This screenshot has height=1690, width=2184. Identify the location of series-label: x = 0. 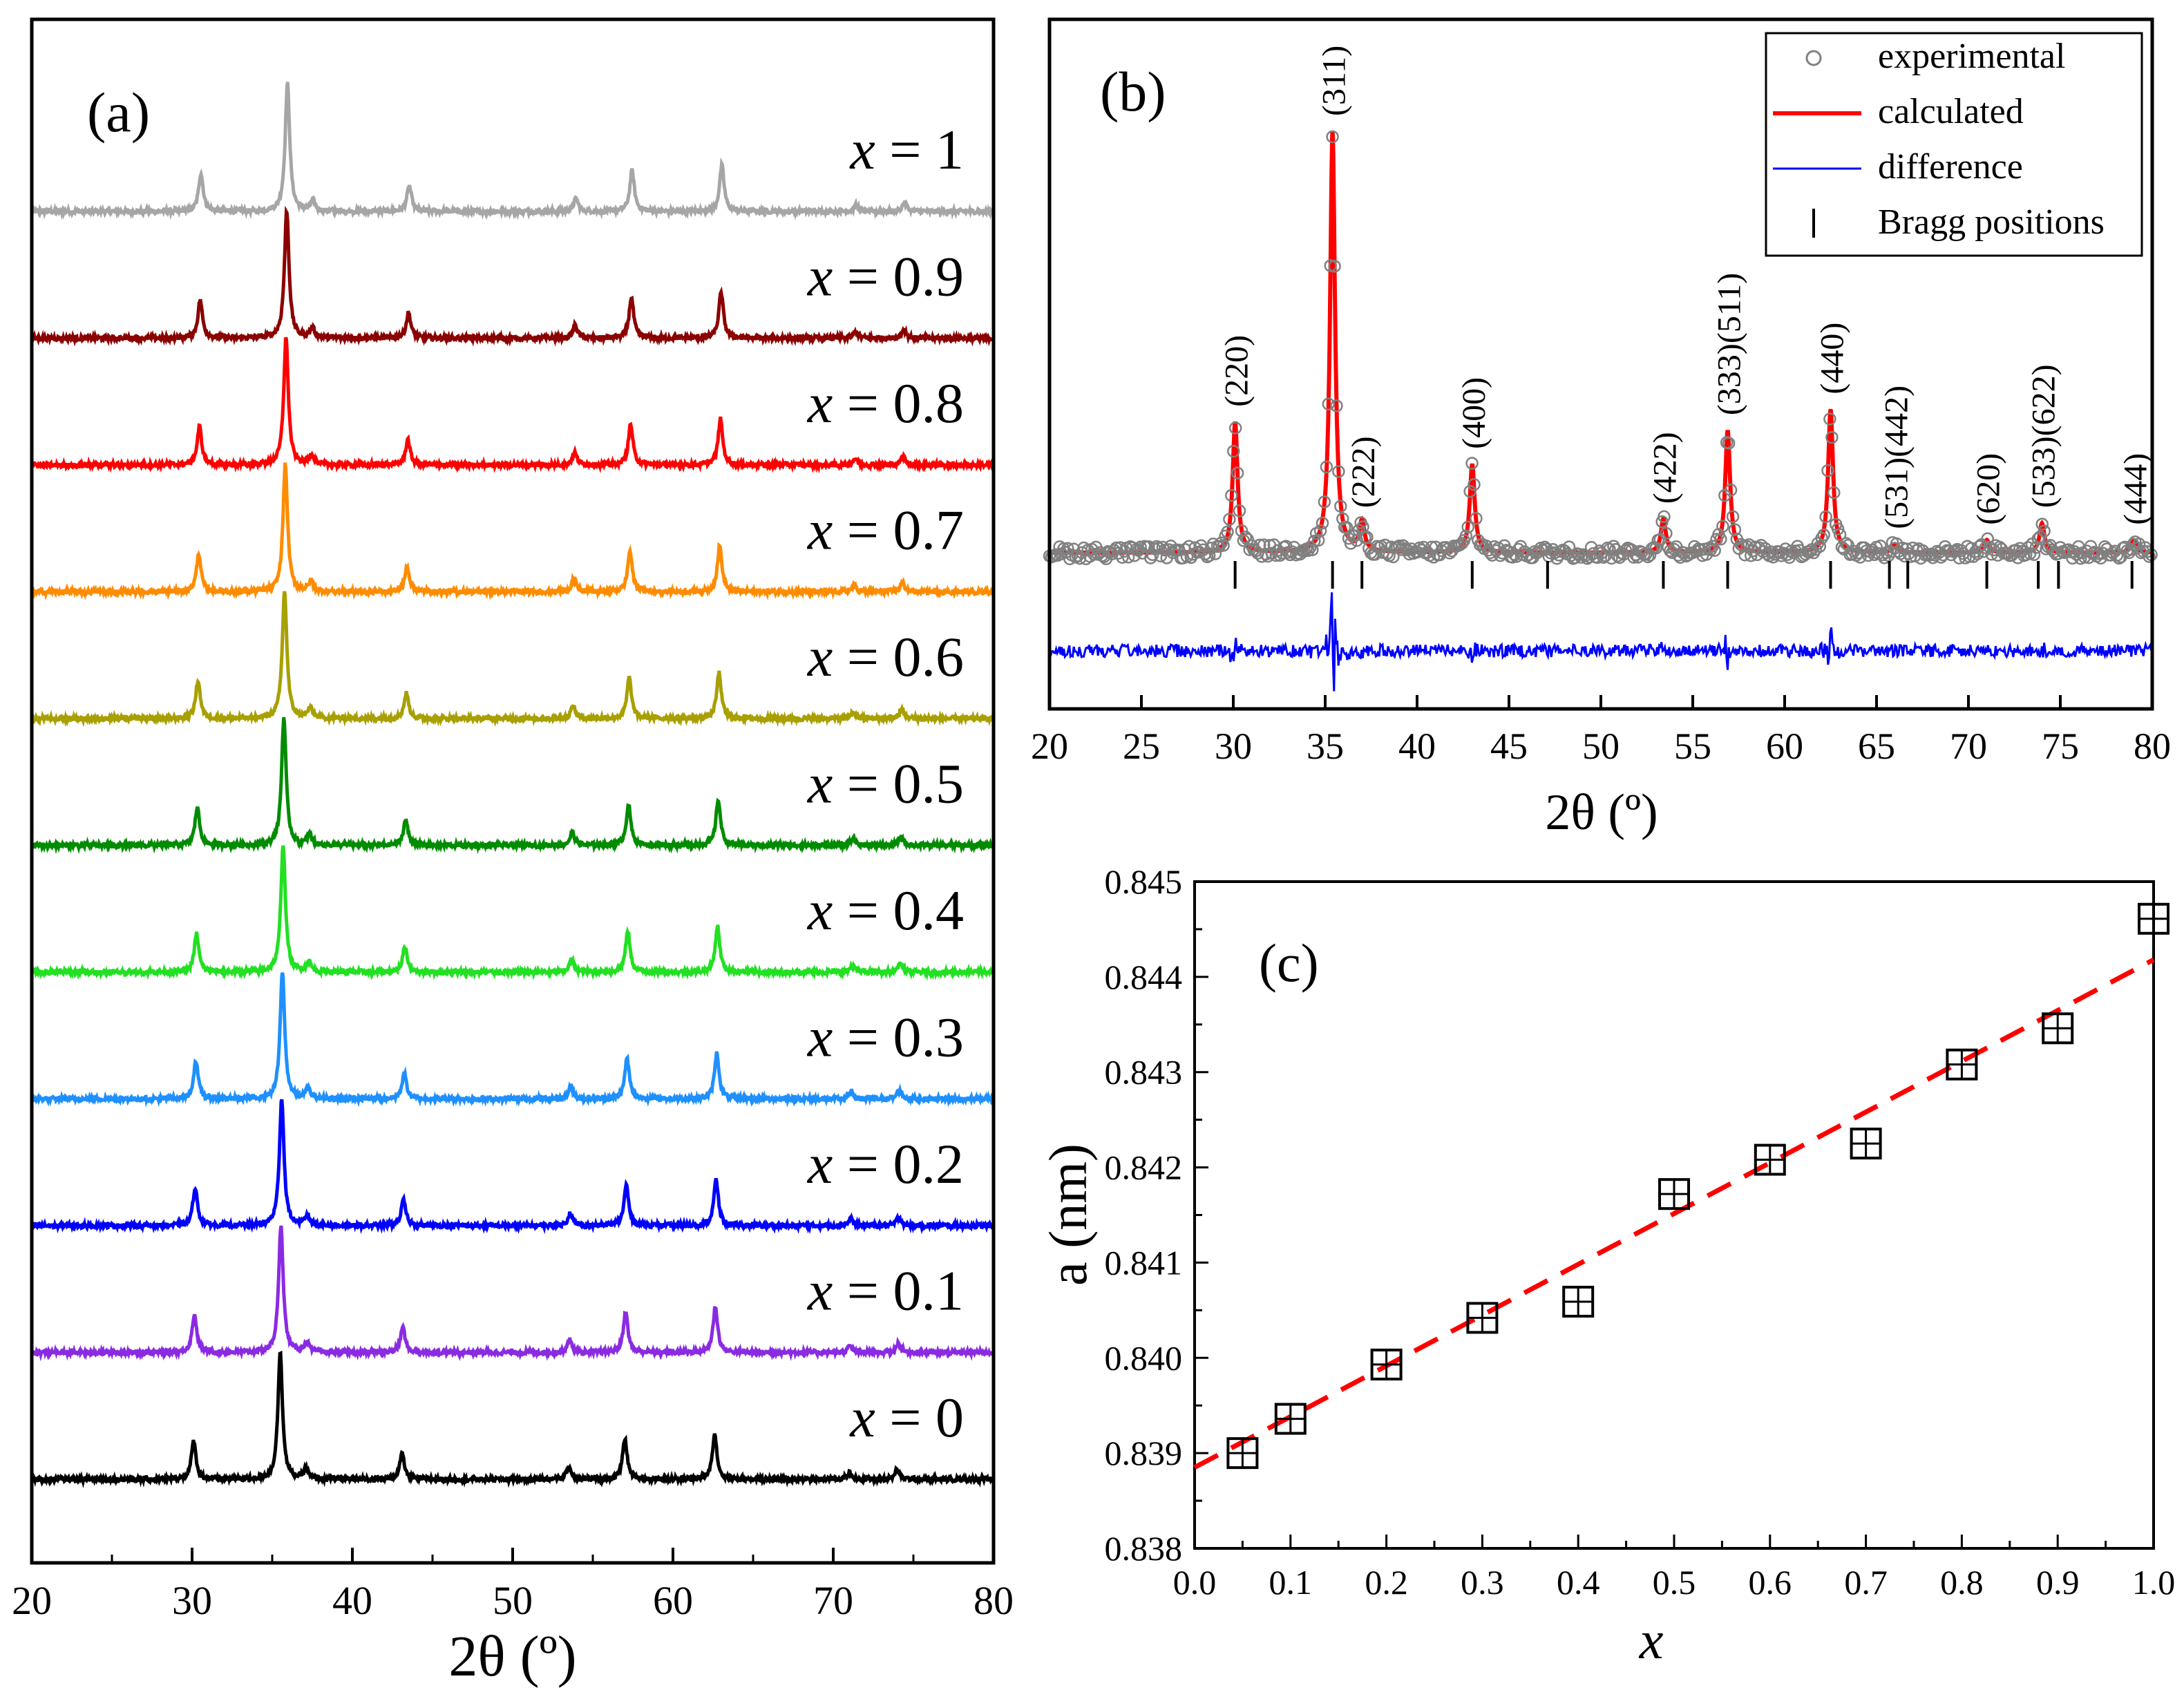
(906, 1417).